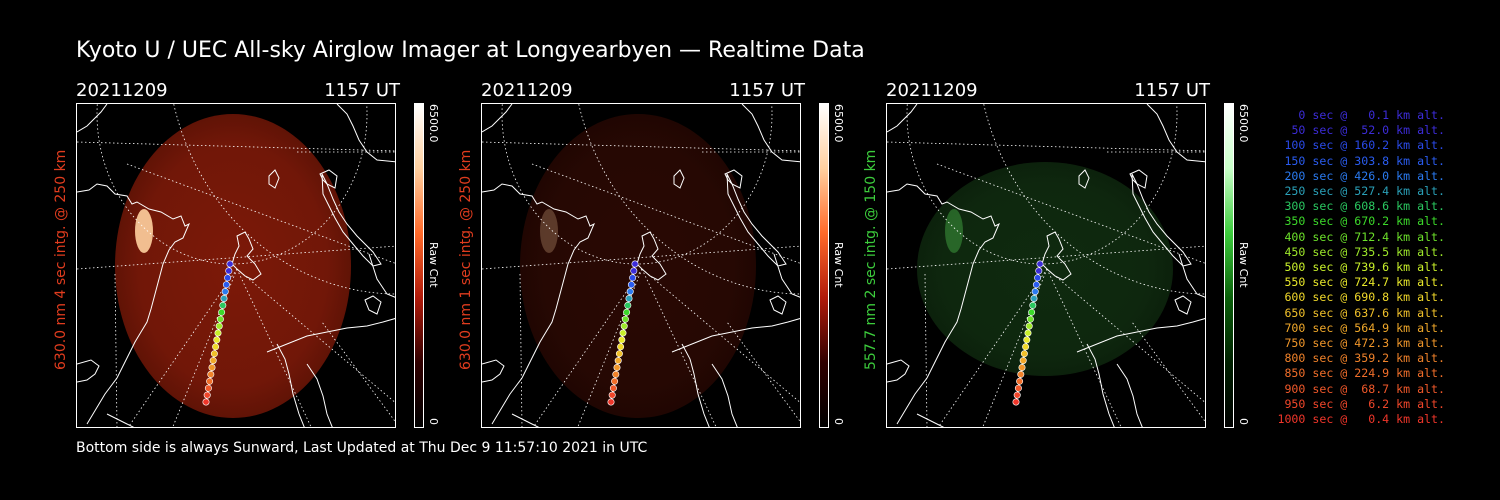 This screenshot has height=500, width=1500. Describe the element at coordinates (236, 146) in the screenshot. I see `grid-line` at that location.